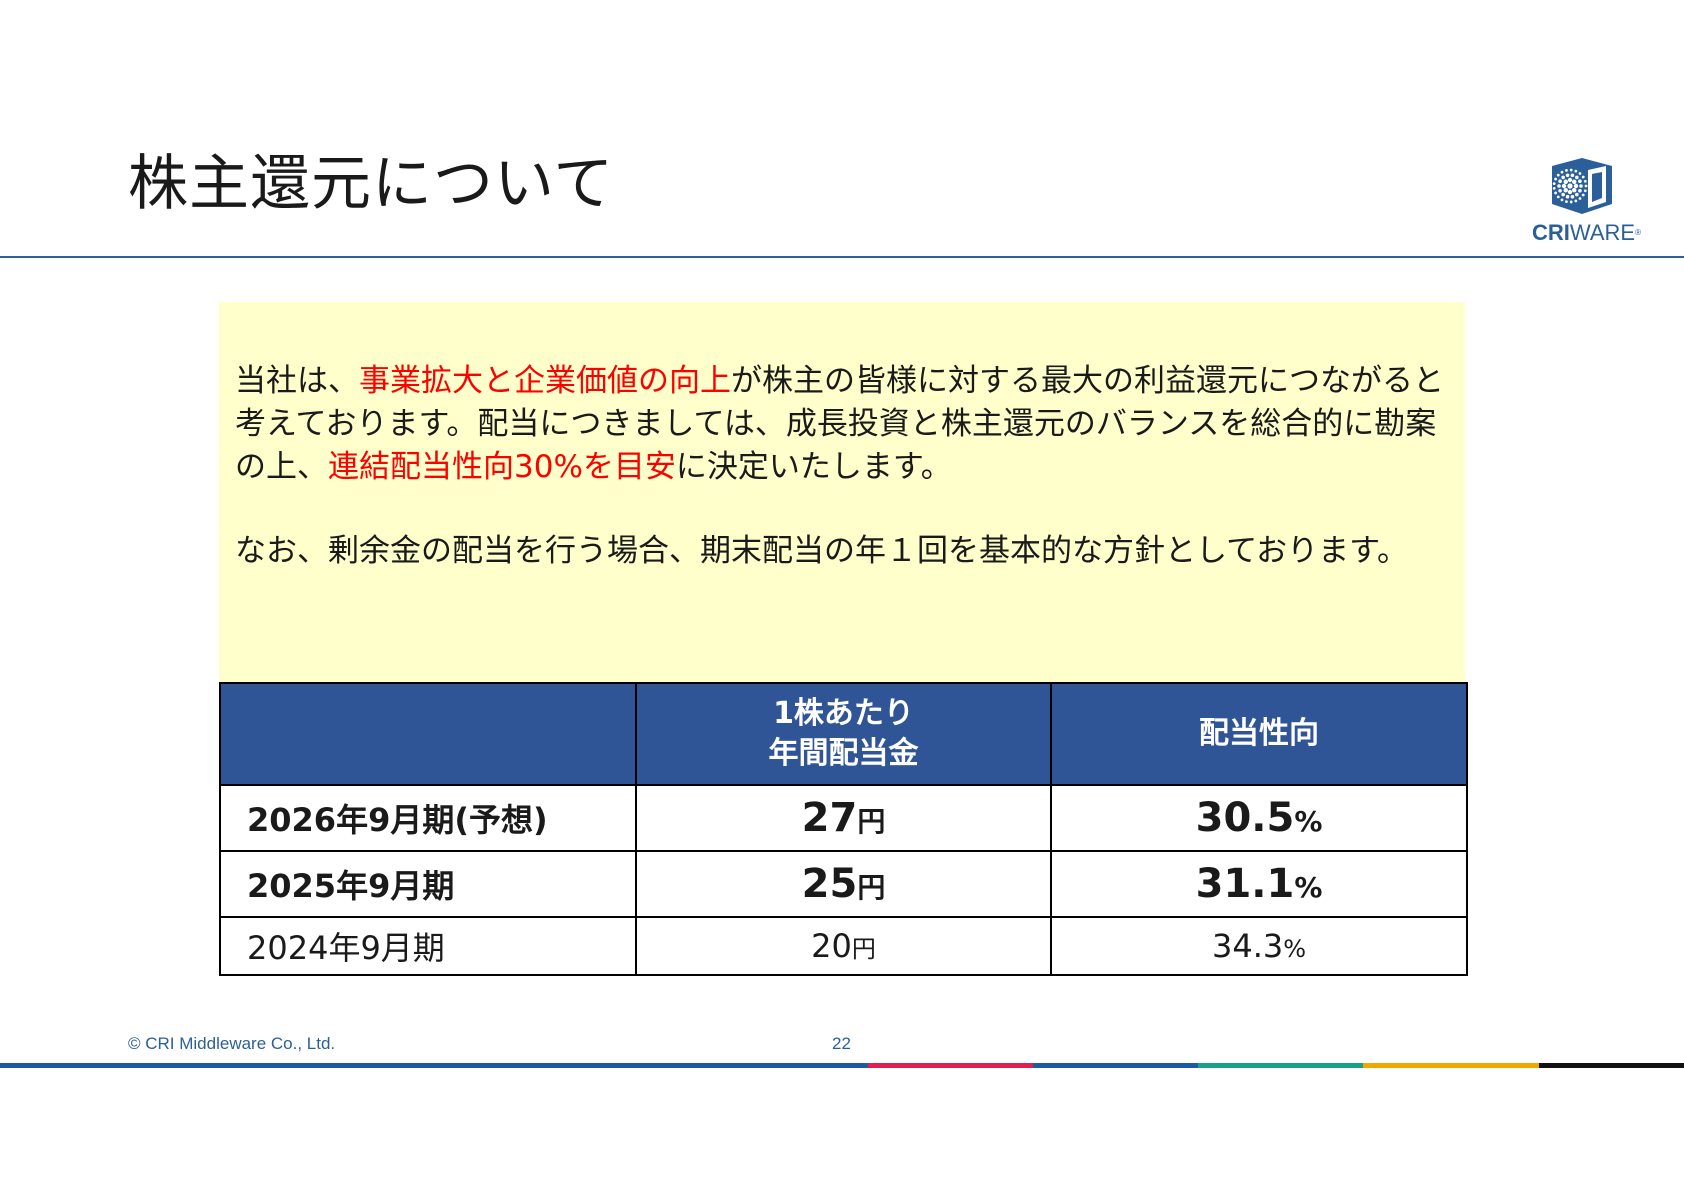 The image size is (1684, 1190). I want to click on footer-copyright: © CRI Middleware Co., Ltd., so click(232, 1043).